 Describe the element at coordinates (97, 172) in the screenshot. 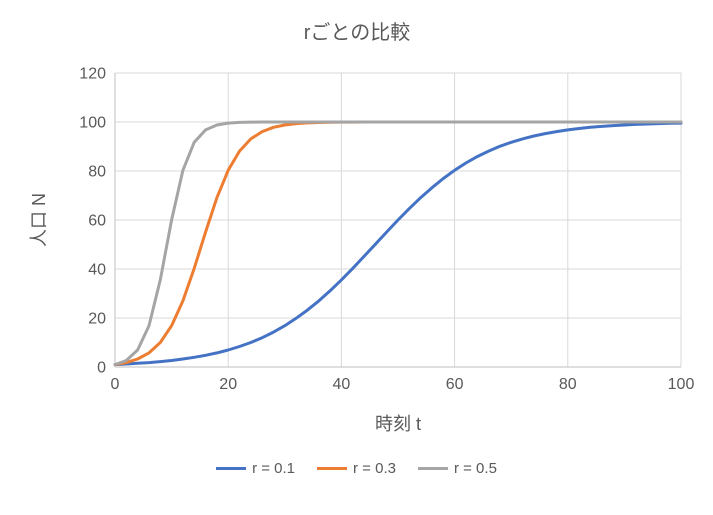

I see `y-tick-label: 80` at that location.